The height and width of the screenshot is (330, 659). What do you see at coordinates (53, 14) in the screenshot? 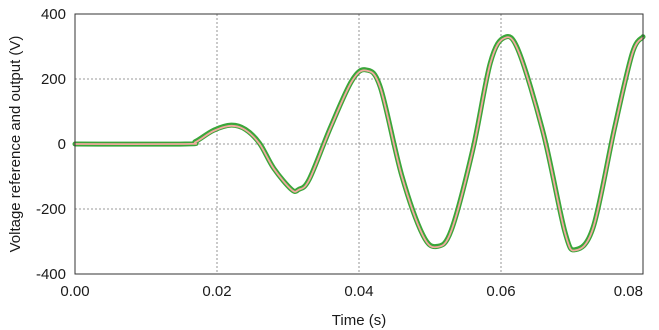
I see `y-tick-label: 400` at bounding box center [53, 14].